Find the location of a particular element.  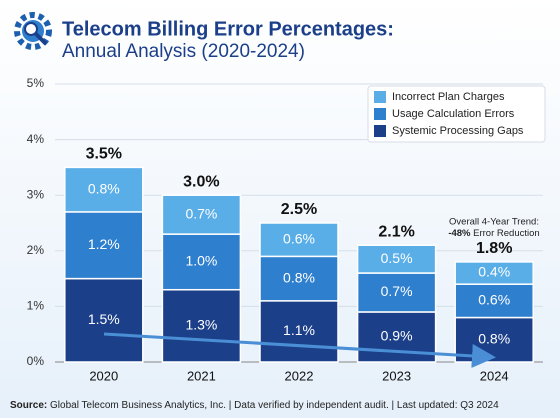

y-tick-label: 4% is located at coordinates (36, 139).